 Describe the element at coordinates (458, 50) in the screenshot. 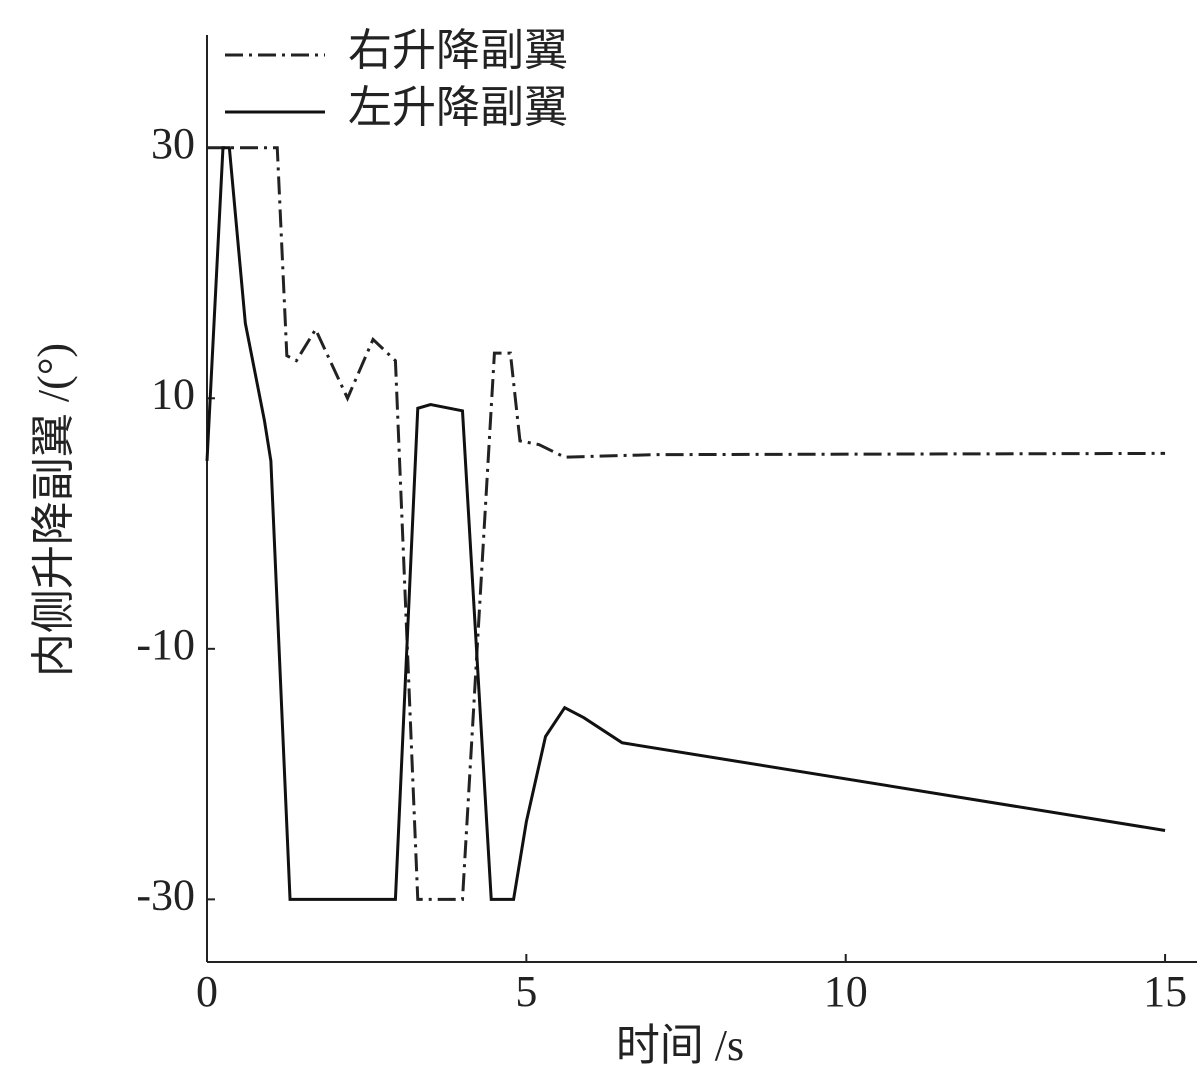

I see `legend-label: 右升降副翼` at that location.